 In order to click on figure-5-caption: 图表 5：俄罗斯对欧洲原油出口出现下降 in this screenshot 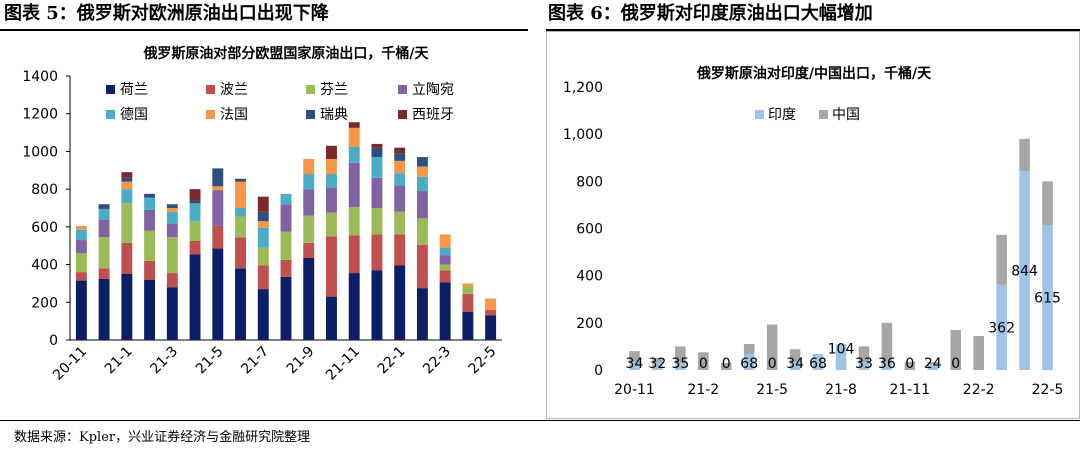, I will do `click(166, 13)`.